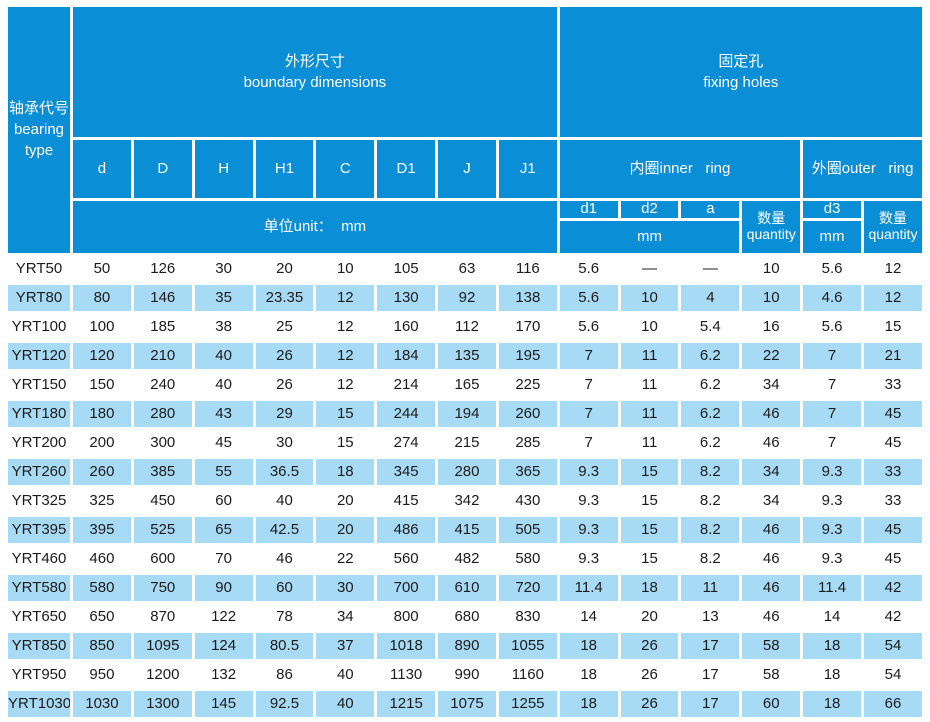  What do you see at coordinates (406, 268) in the screenshot?
I see `value-cell: 105` at bounding box center [406, 268].